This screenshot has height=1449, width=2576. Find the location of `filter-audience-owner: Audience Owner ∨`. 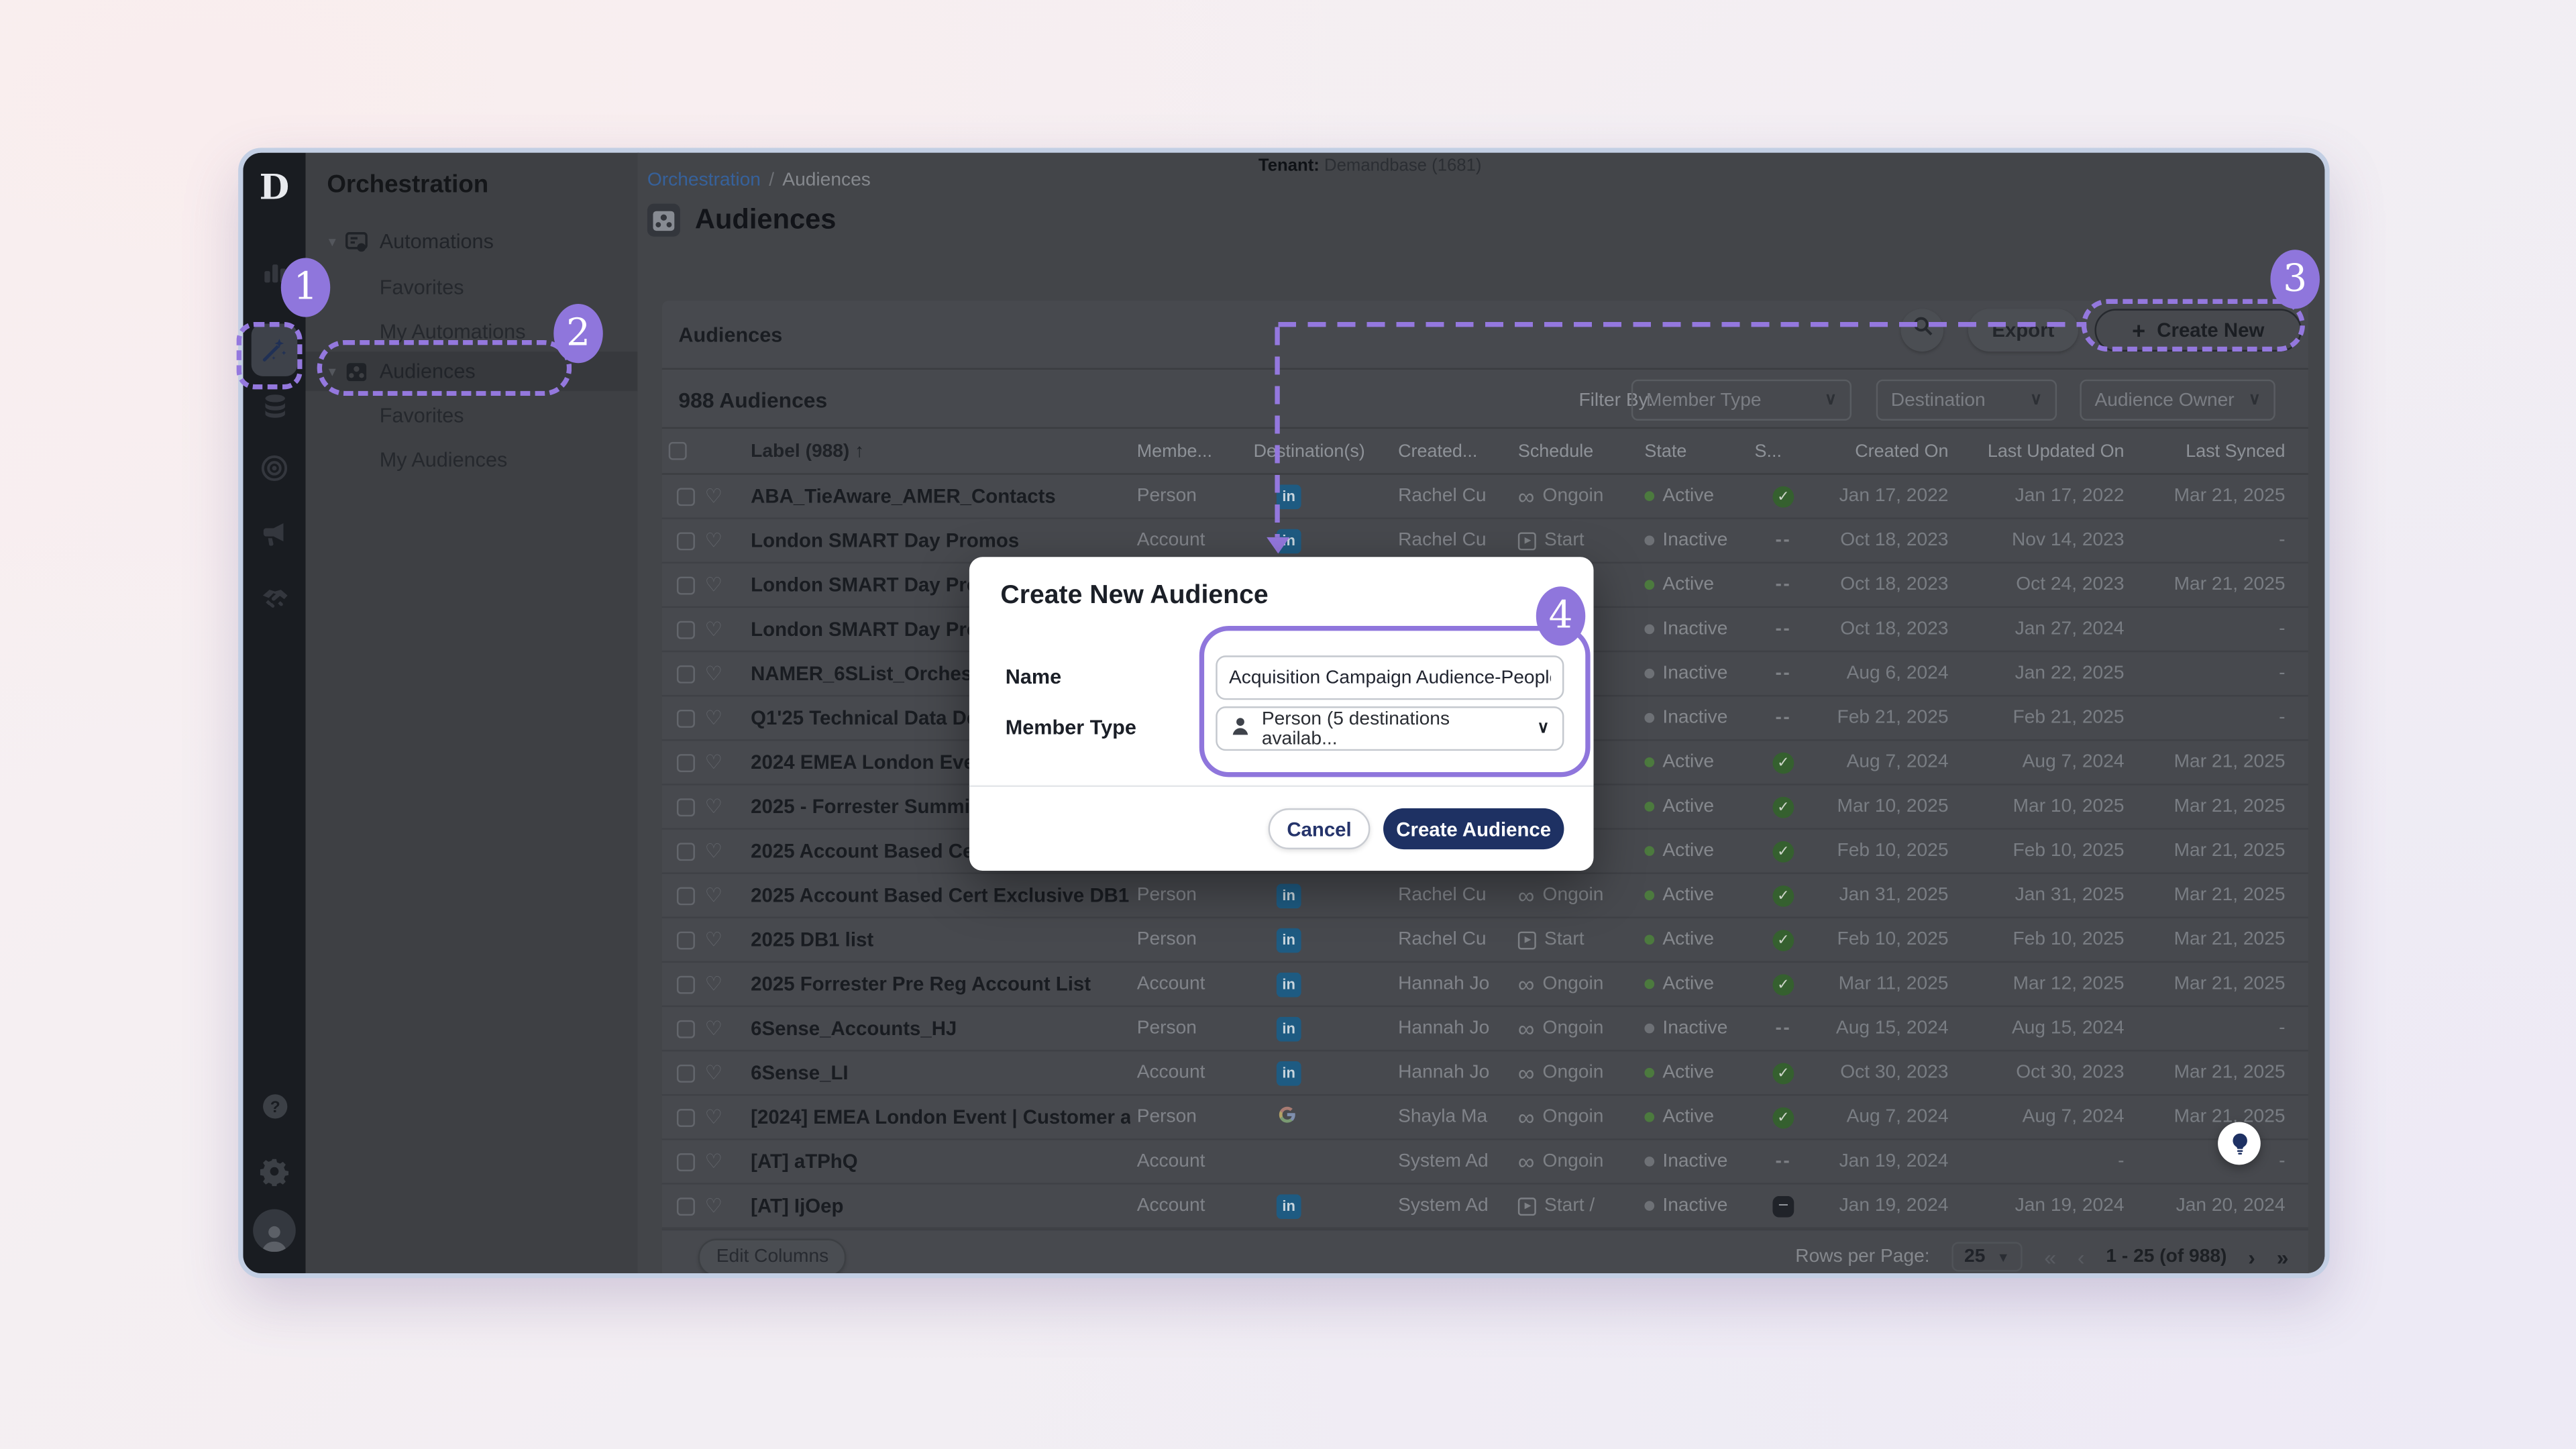

filter-audience-owner: Audience Owner ∨ is located at coordinates (2177, 400).